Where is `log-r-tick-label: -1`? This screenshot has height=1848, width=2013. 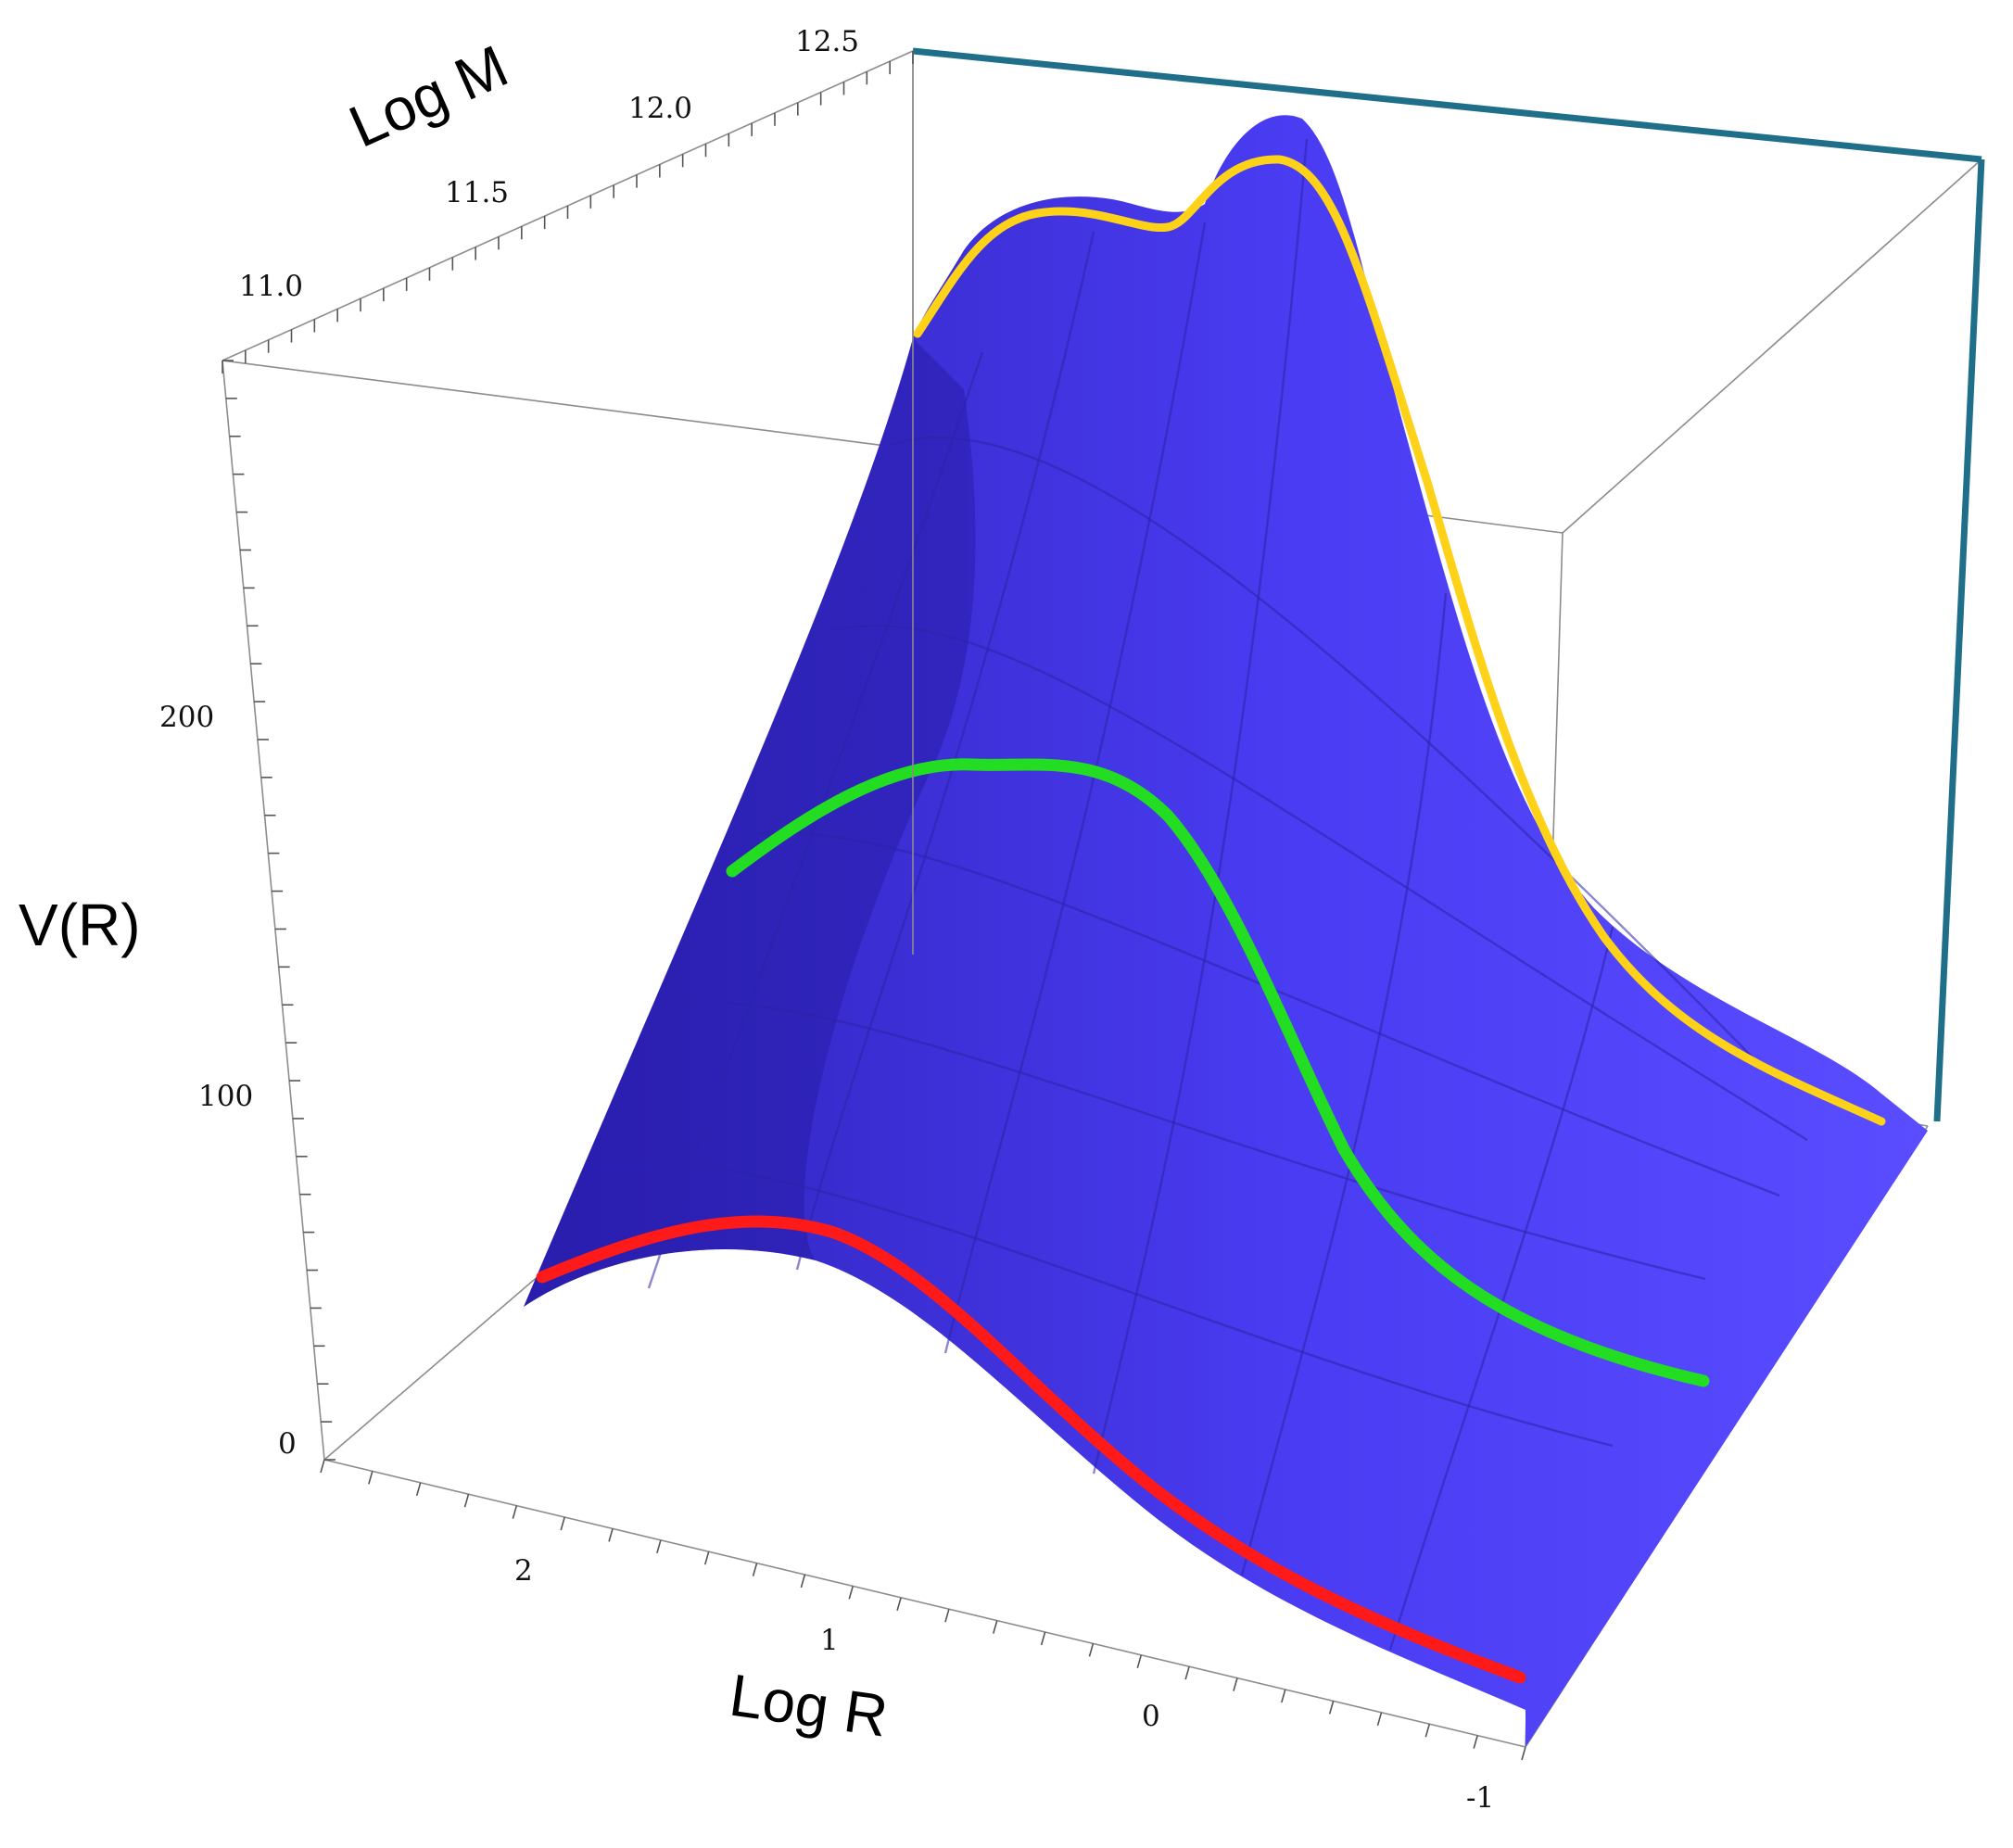
log-r-tick-label: -1 is located at coordinates (1480, 1798).